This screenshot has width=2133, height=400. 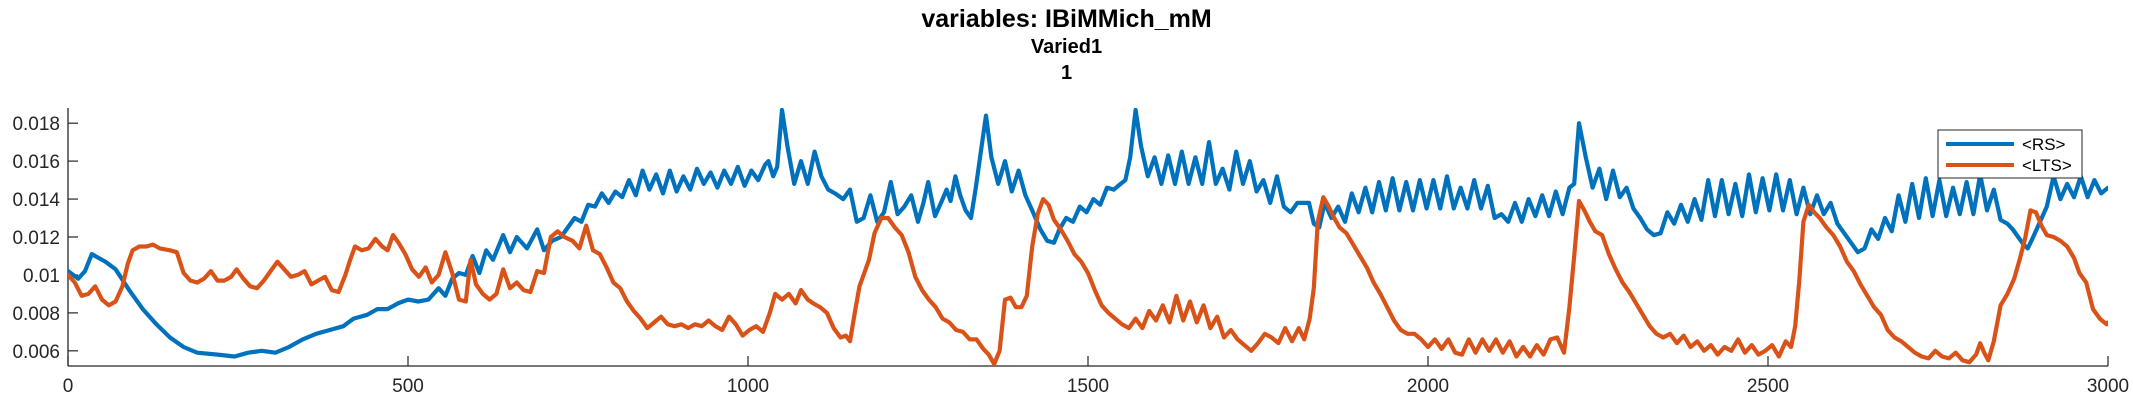 I want to click on y-tick-label: 0.006, so click(x=36, y=352).